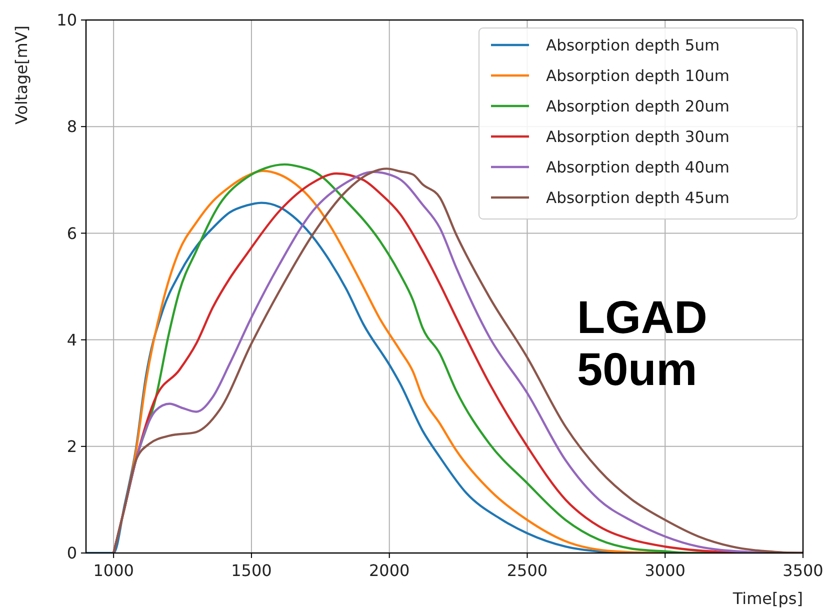 The image size is (831, 614). I want to click on x-tick-label: 1000, so click(113, 570).